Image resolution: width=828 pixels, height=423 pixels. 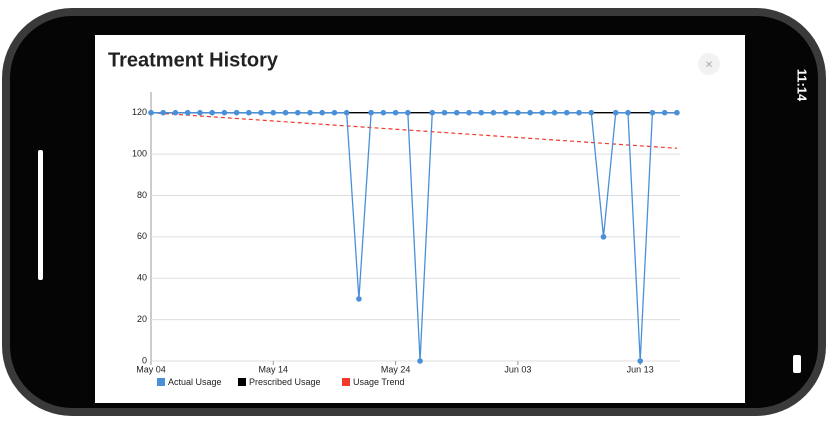 What do you see at coordinates (195, 382) in the screenshot?
I see `legend-label: Actual Usage` at bounding box center [195, 382].